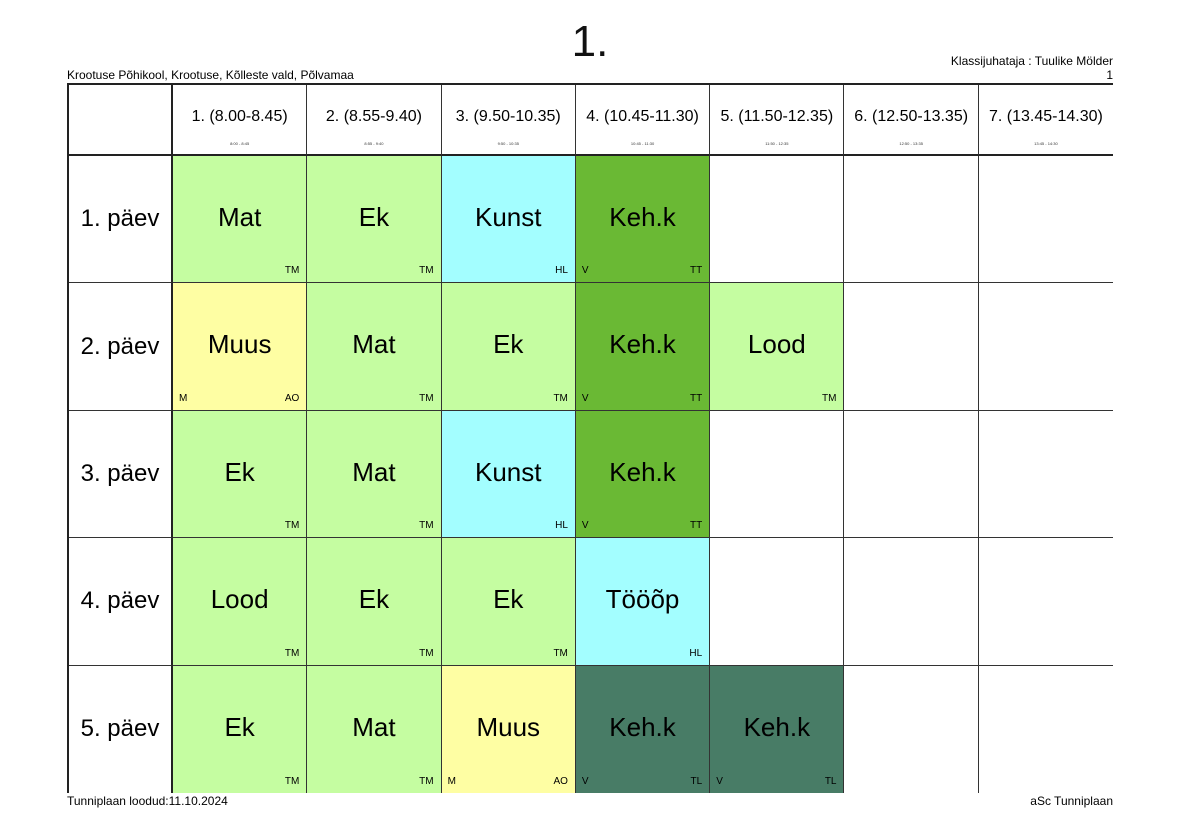 This screenshot has width=1180, height=834. Describe the element at coordinates (508, 116) in the screenshot. I see `period-label: 3. (9.50-10.35)` at that location.